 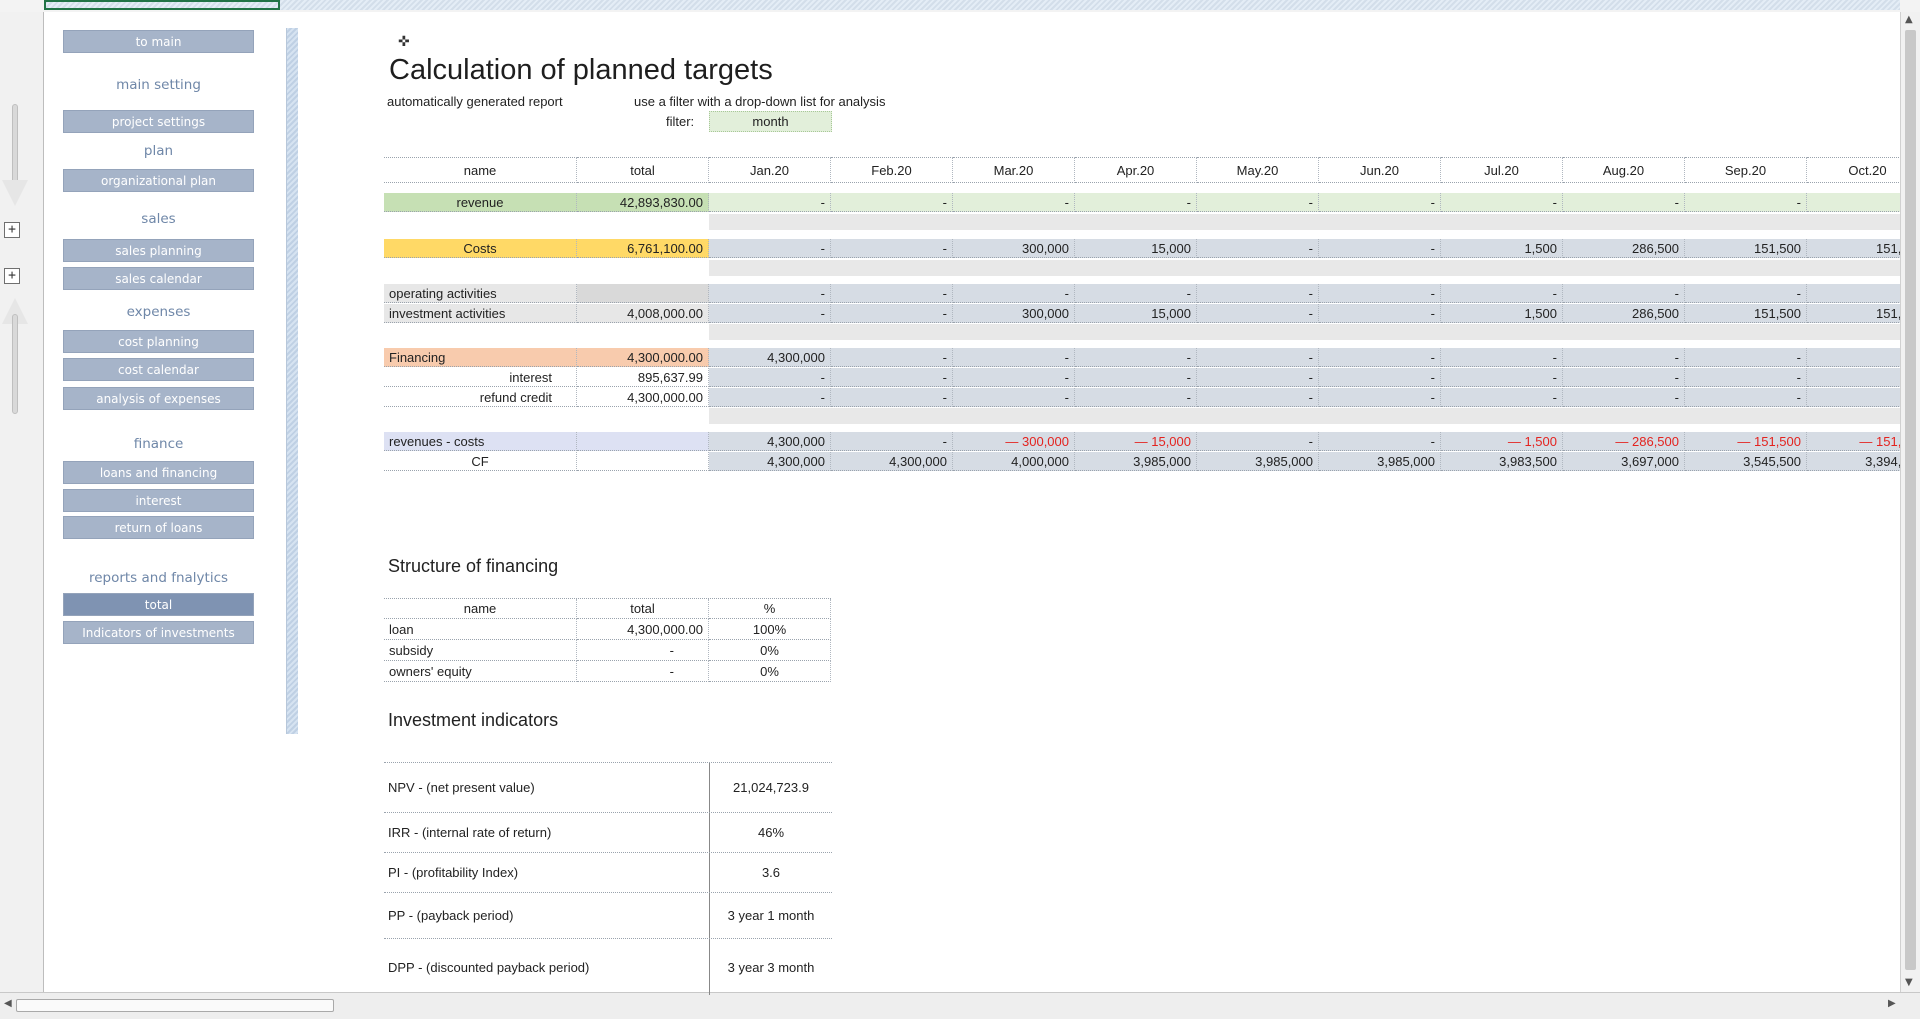 What do you see at coordinates (1892, 1003) in the screenshot?
I see `scroll-right-icon: ▶` at bounding box center [1892, 1003].